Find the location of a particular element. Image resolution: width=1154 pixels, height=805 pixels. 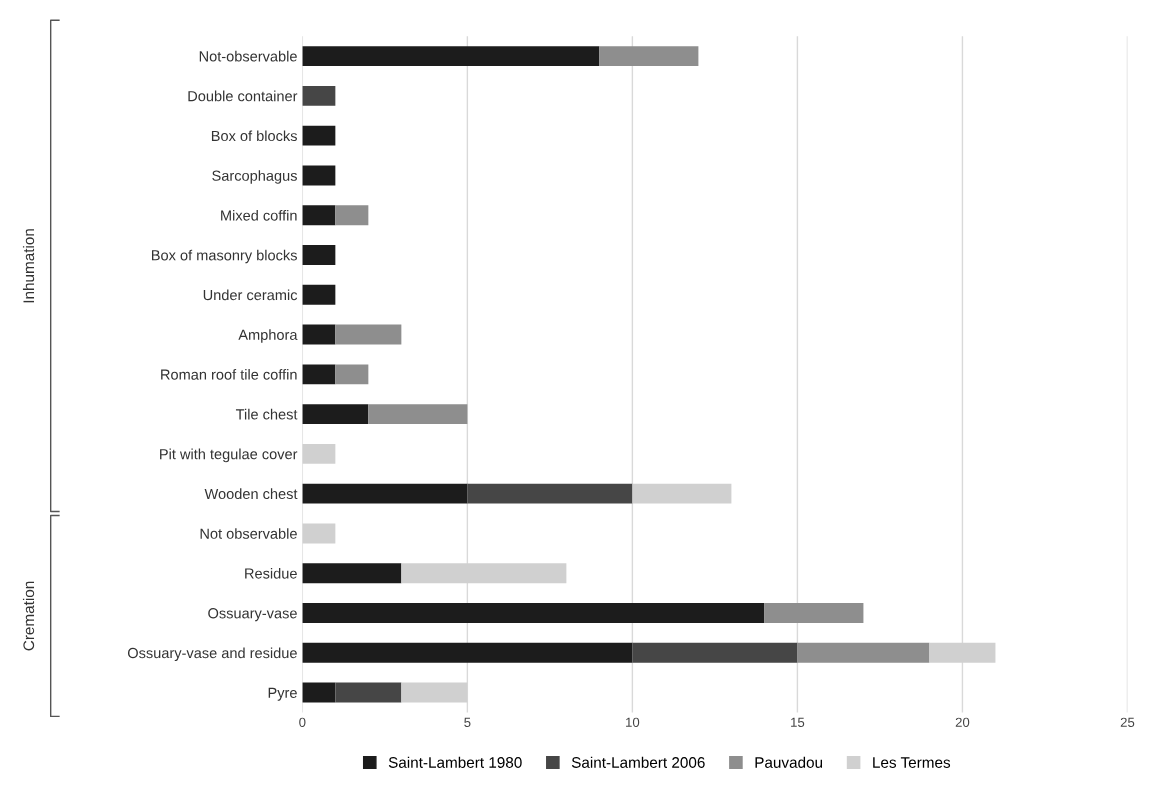

y-tick-label: Box of blocks is located at coordinates (254, 136).